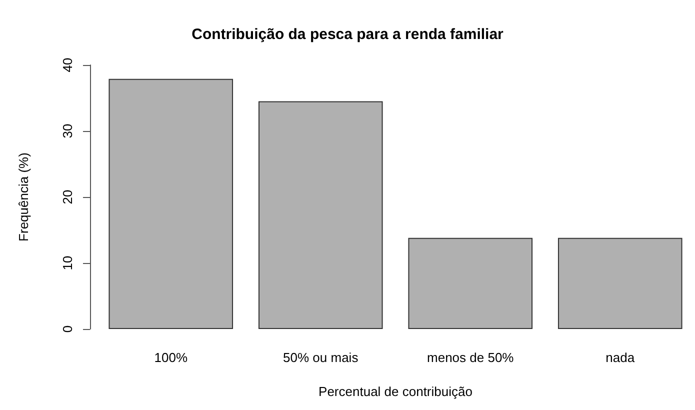 The height and width of the screenshot is (410, 695). What do you see at coordinates (395, 391) in the screenshot?
I see `x-axis-title: Percentual de contribuição` at bounding box center [395, 391].